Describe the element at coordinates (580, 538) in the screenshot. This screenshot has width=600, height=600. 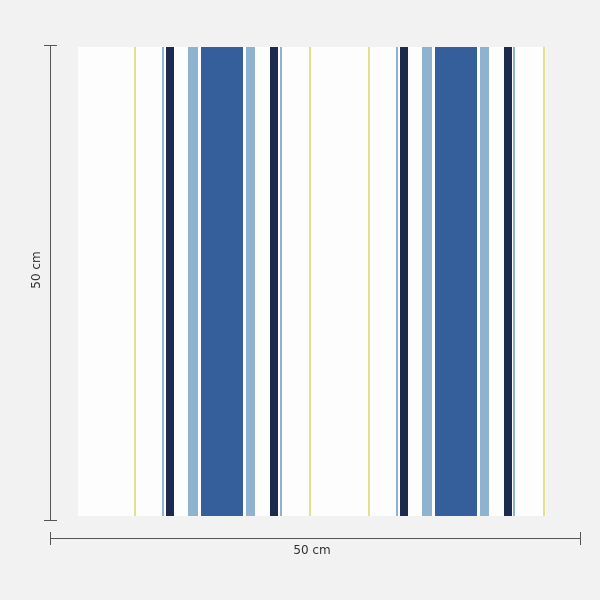
I see `width-dimension-cap-right` at that location.